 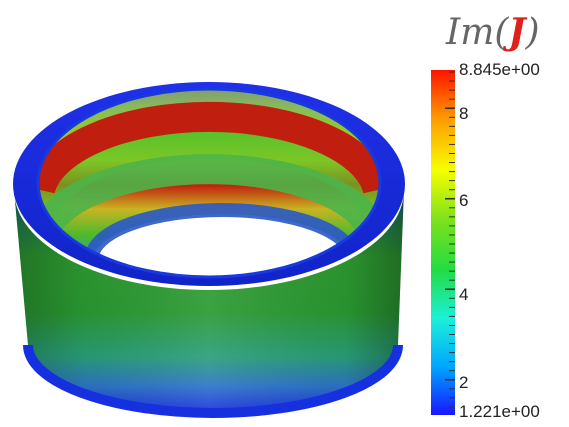 What do you see at coordinates (464, 200) in the screenshot?
I see `colorbar-tick-6: 6` at bounding box center [464, 200].